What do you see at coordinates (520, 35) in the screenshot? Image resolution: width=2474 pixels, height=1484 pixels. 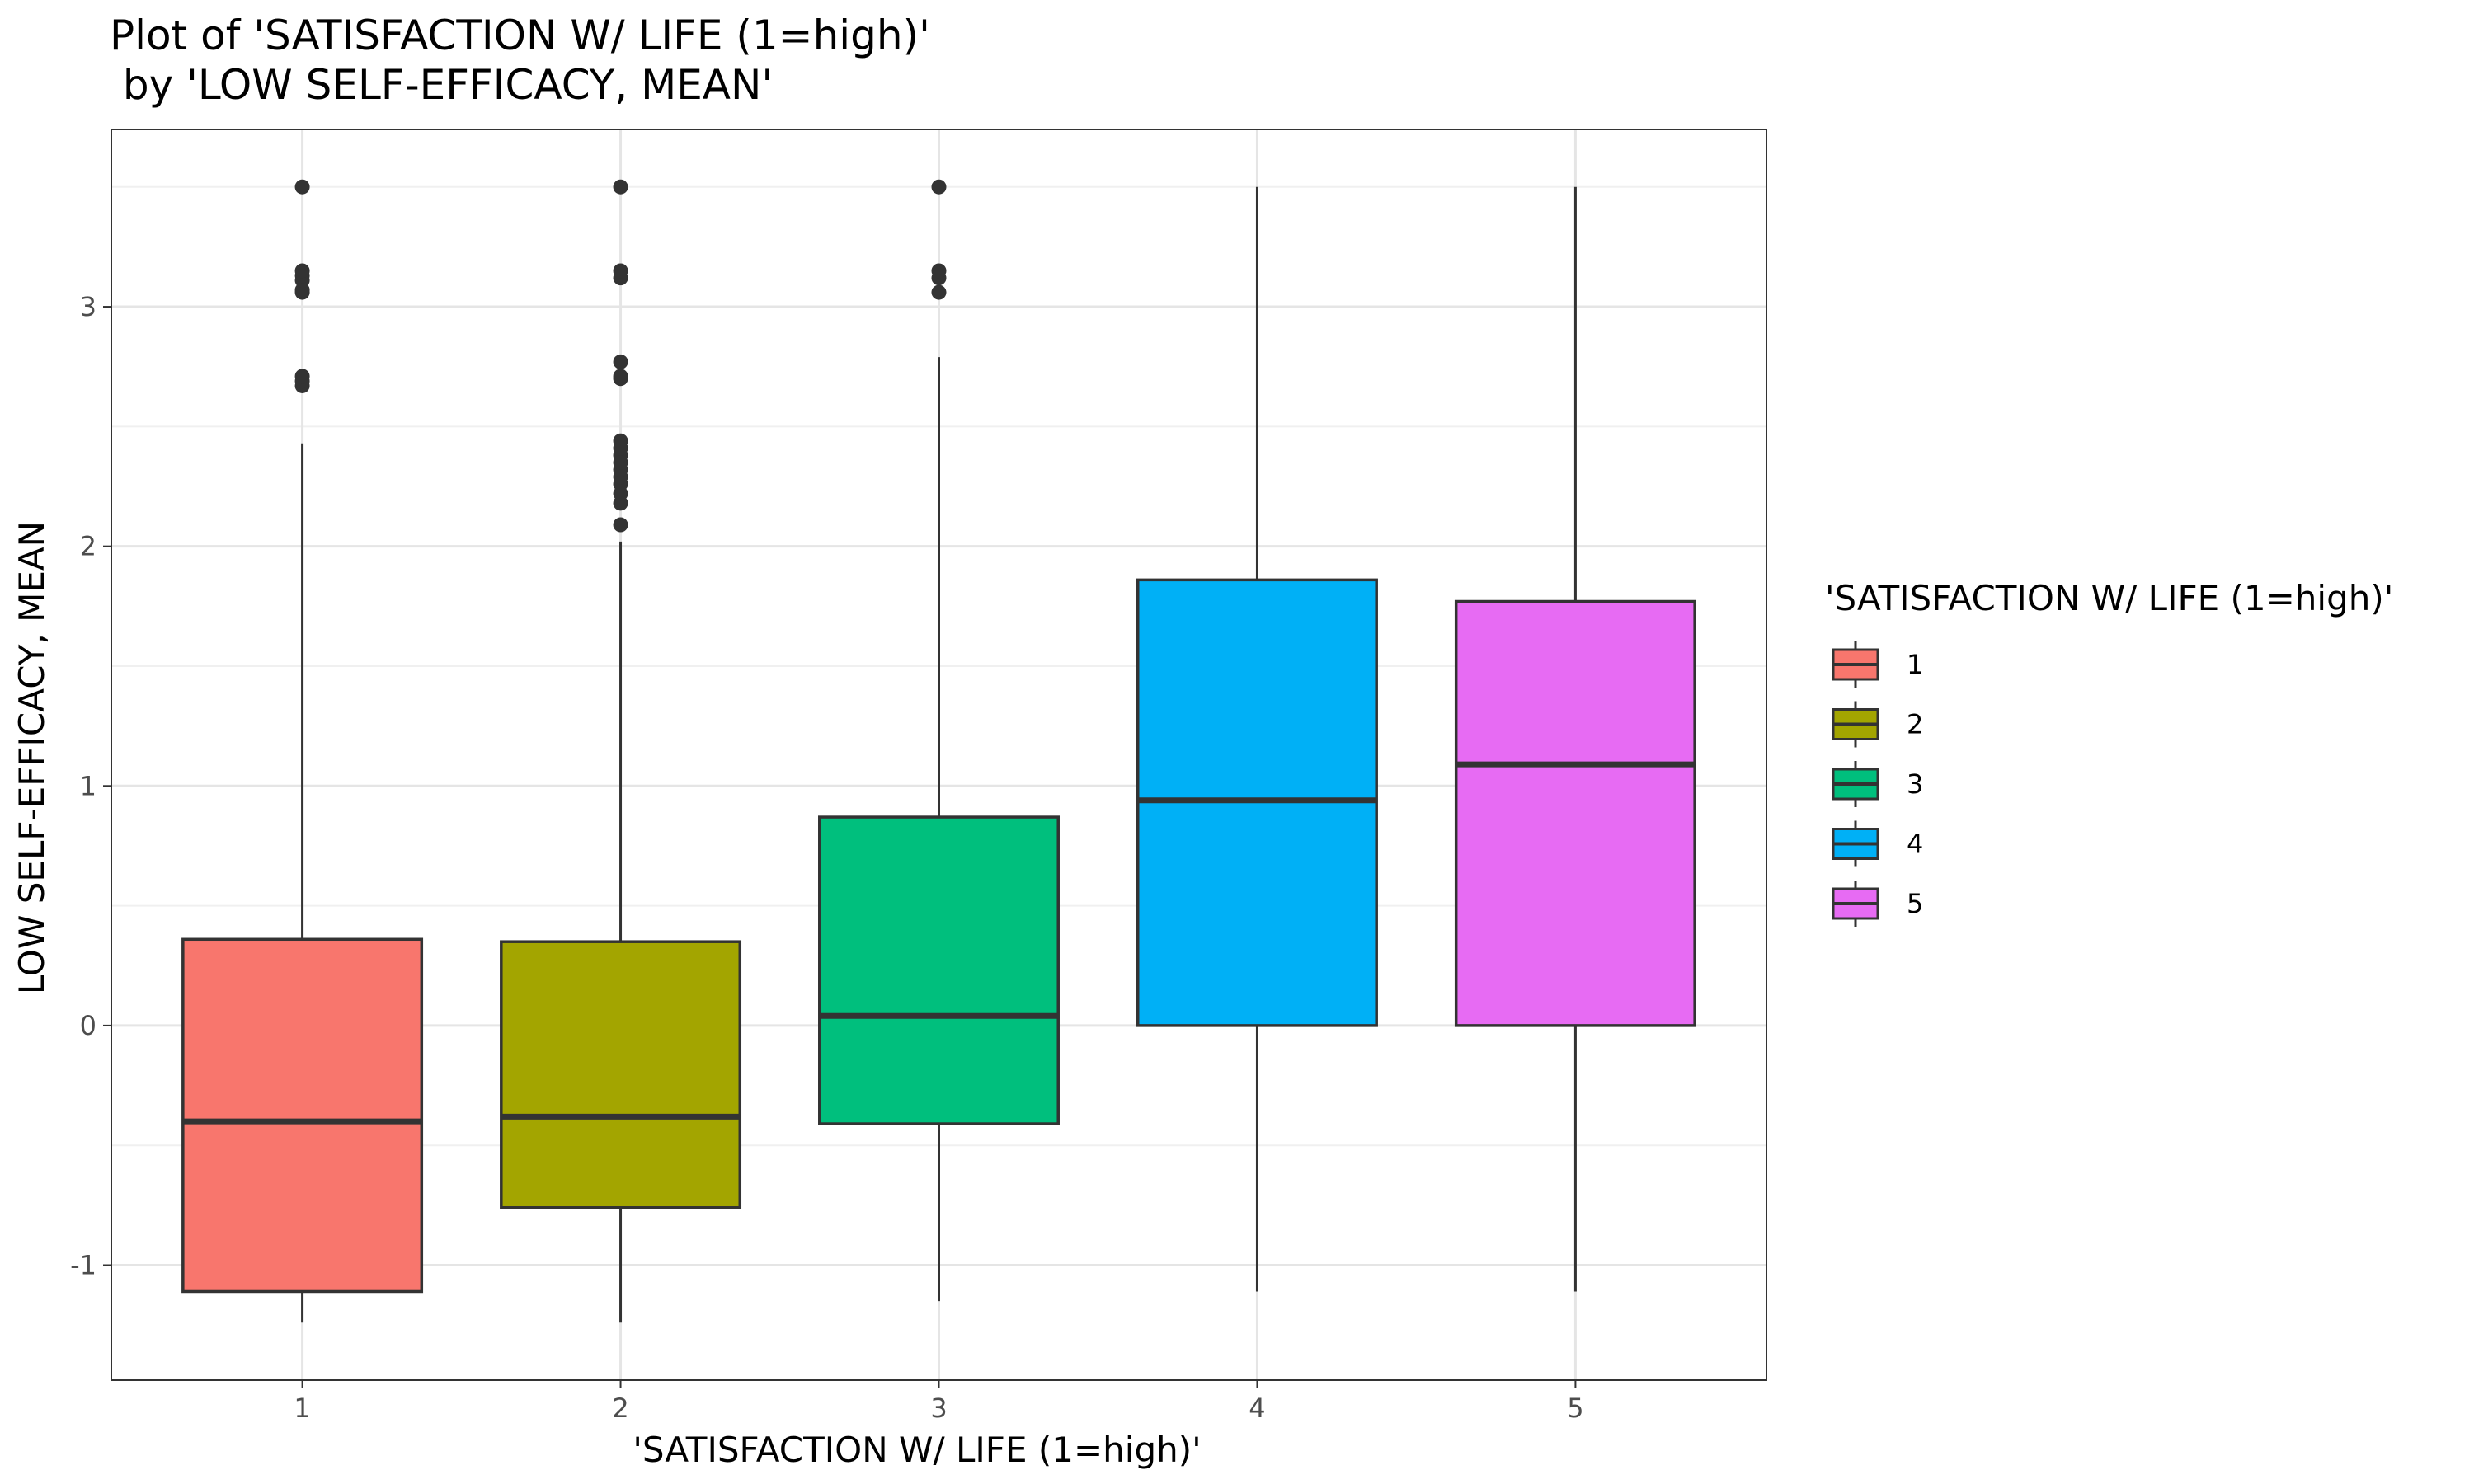 I see `chart-title-line-1: Plot of 'SATISFACTION W/ LIFE (1=high)'` at bounding box center [520, 35].